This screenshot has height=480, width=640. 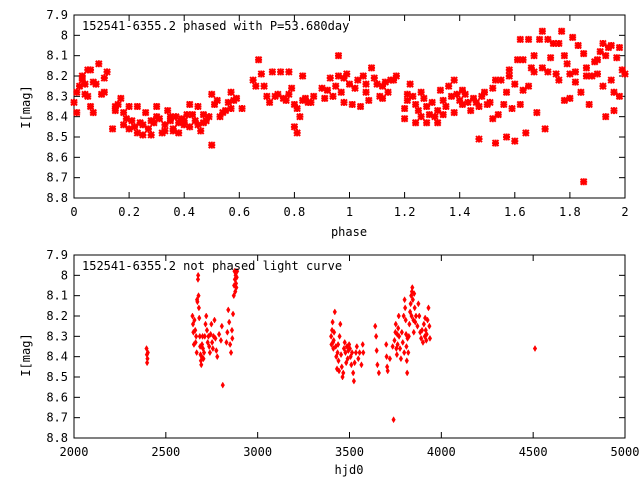 What do you see at coordinates (184, 212) in the screenshot?
I see `phased-x-tick-label: 0.4` at bounding box center [184, 212].